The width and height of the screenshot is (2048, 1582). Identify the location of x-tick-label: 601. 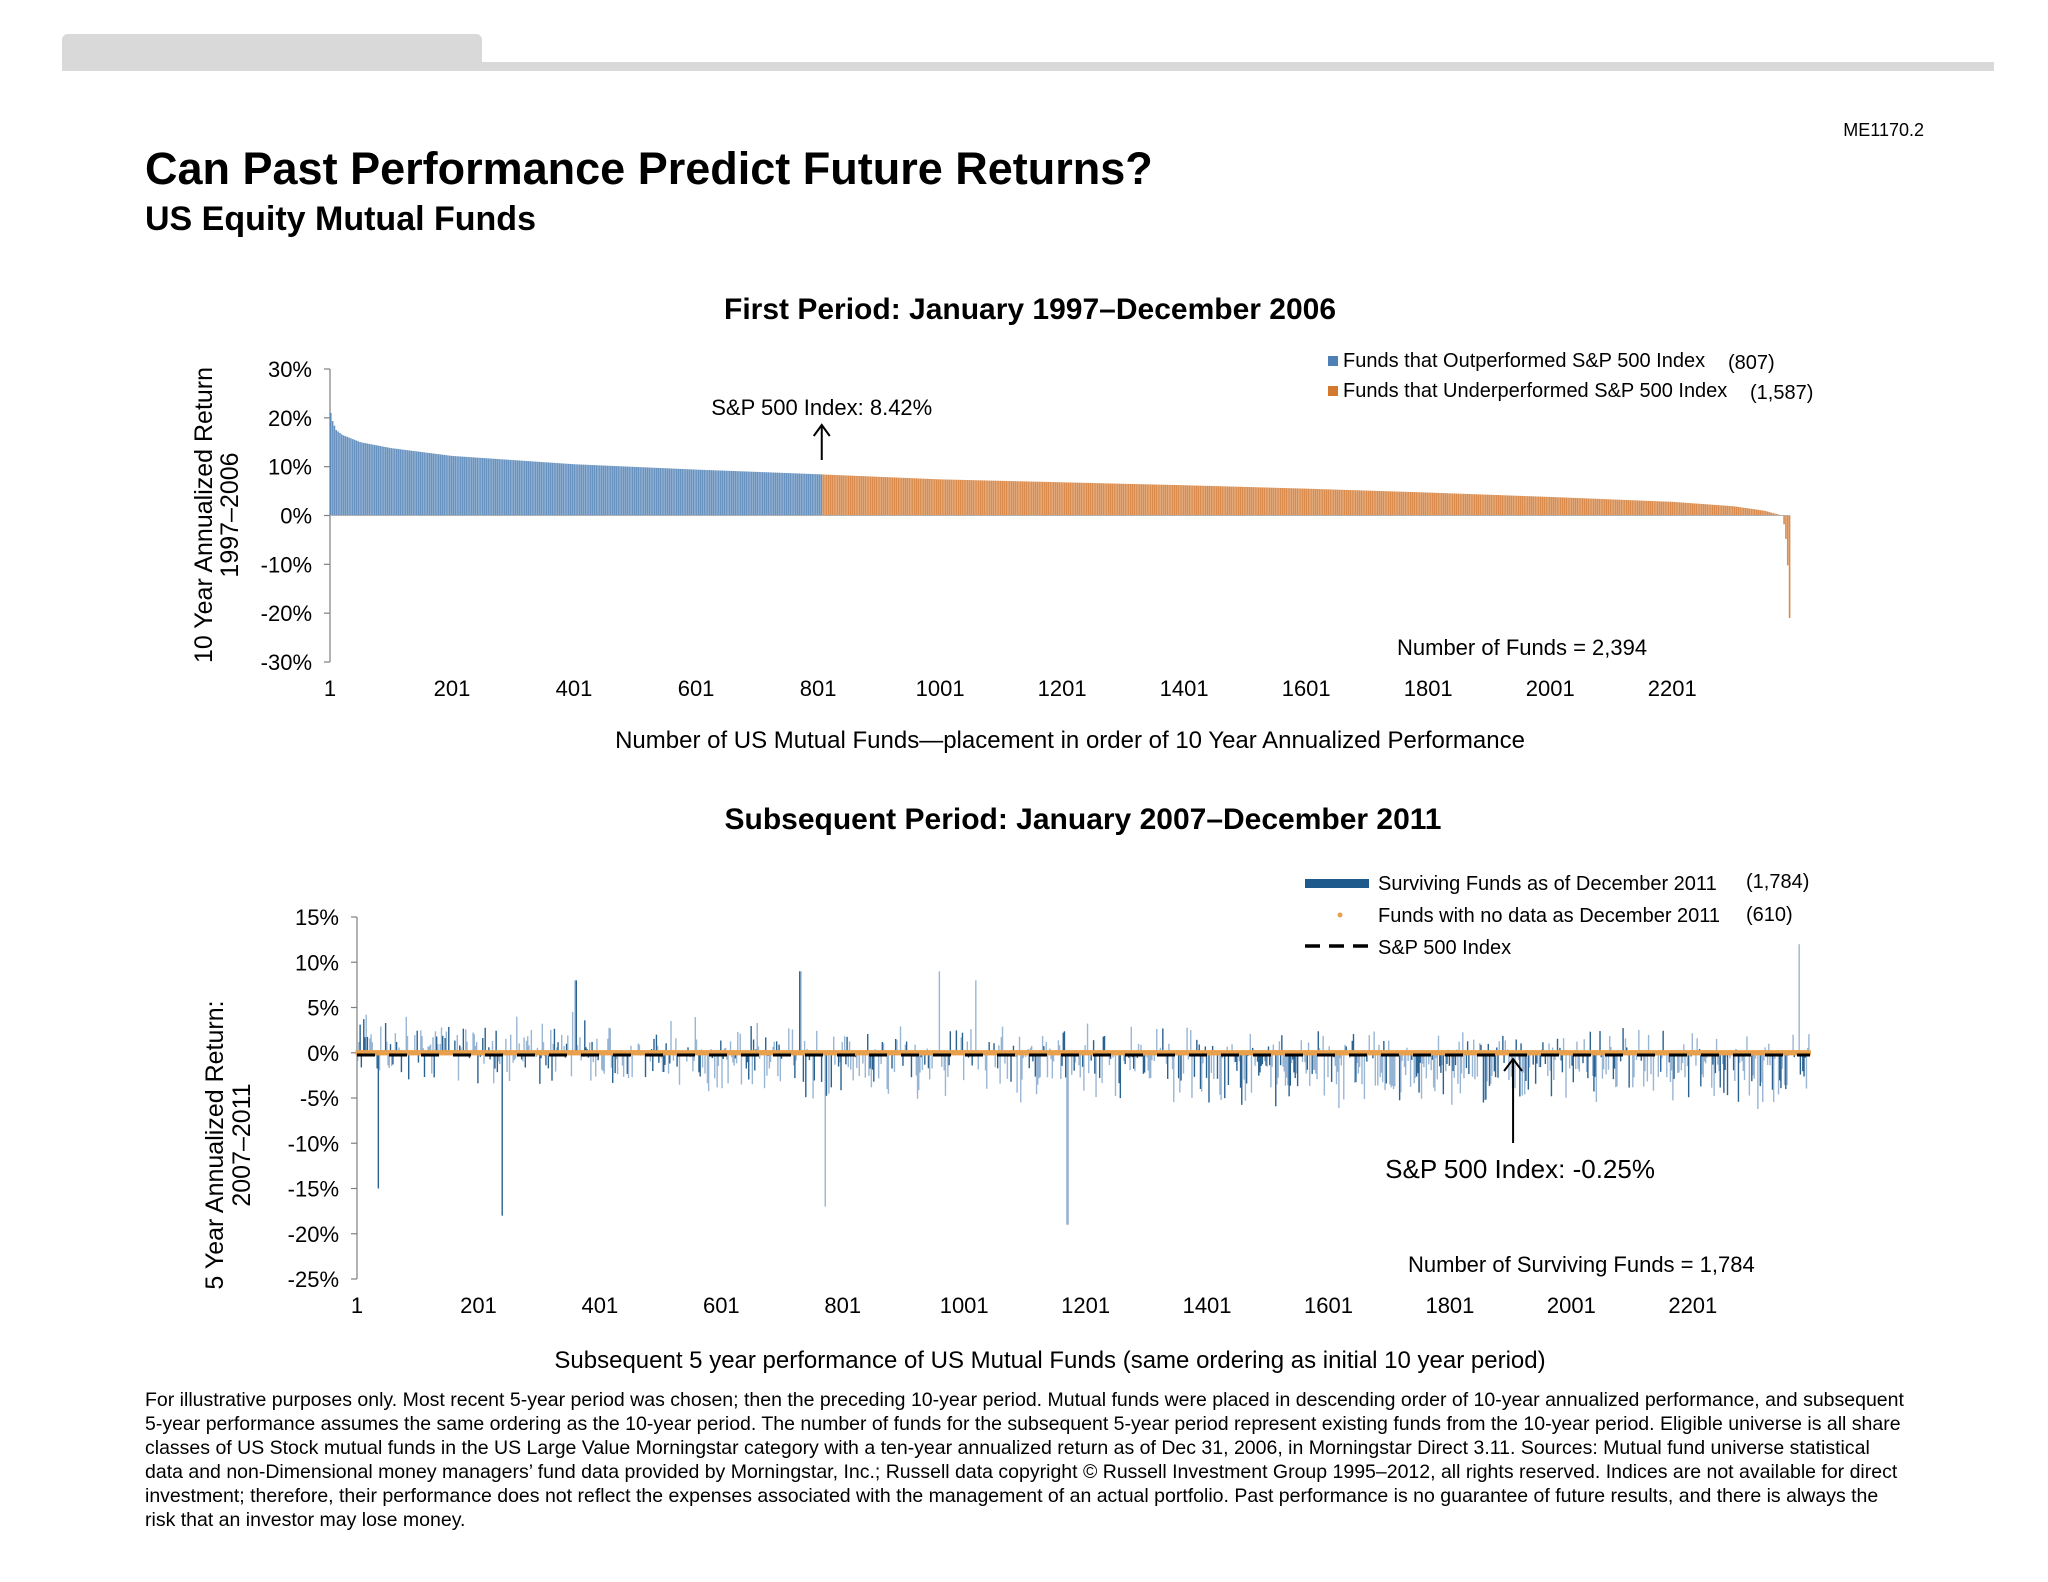
(696, 688).